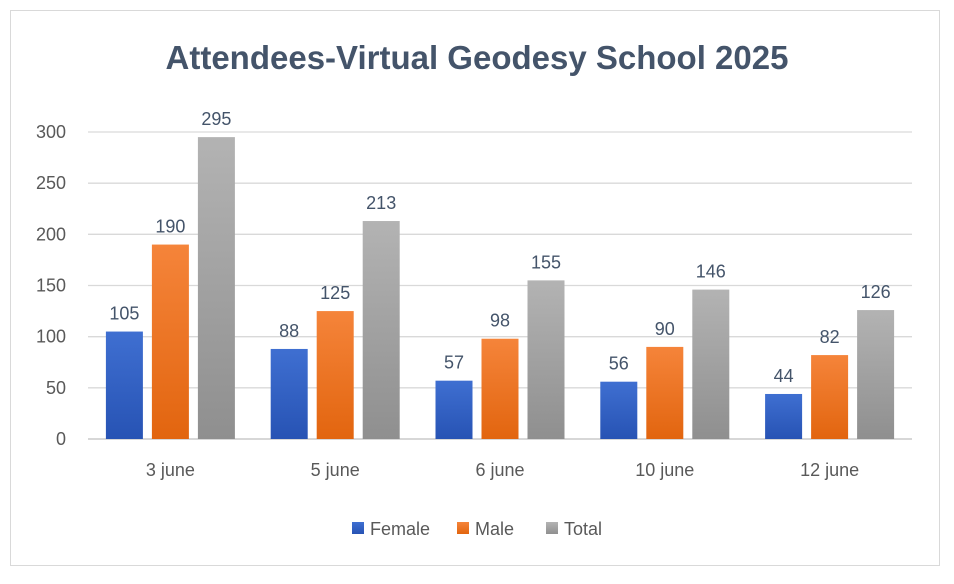 The width and height of the screenshot is (954, 584). Describe the element at coordinates (56, 388) in the screenshot. I see `y-tick-label: 50` at that location.